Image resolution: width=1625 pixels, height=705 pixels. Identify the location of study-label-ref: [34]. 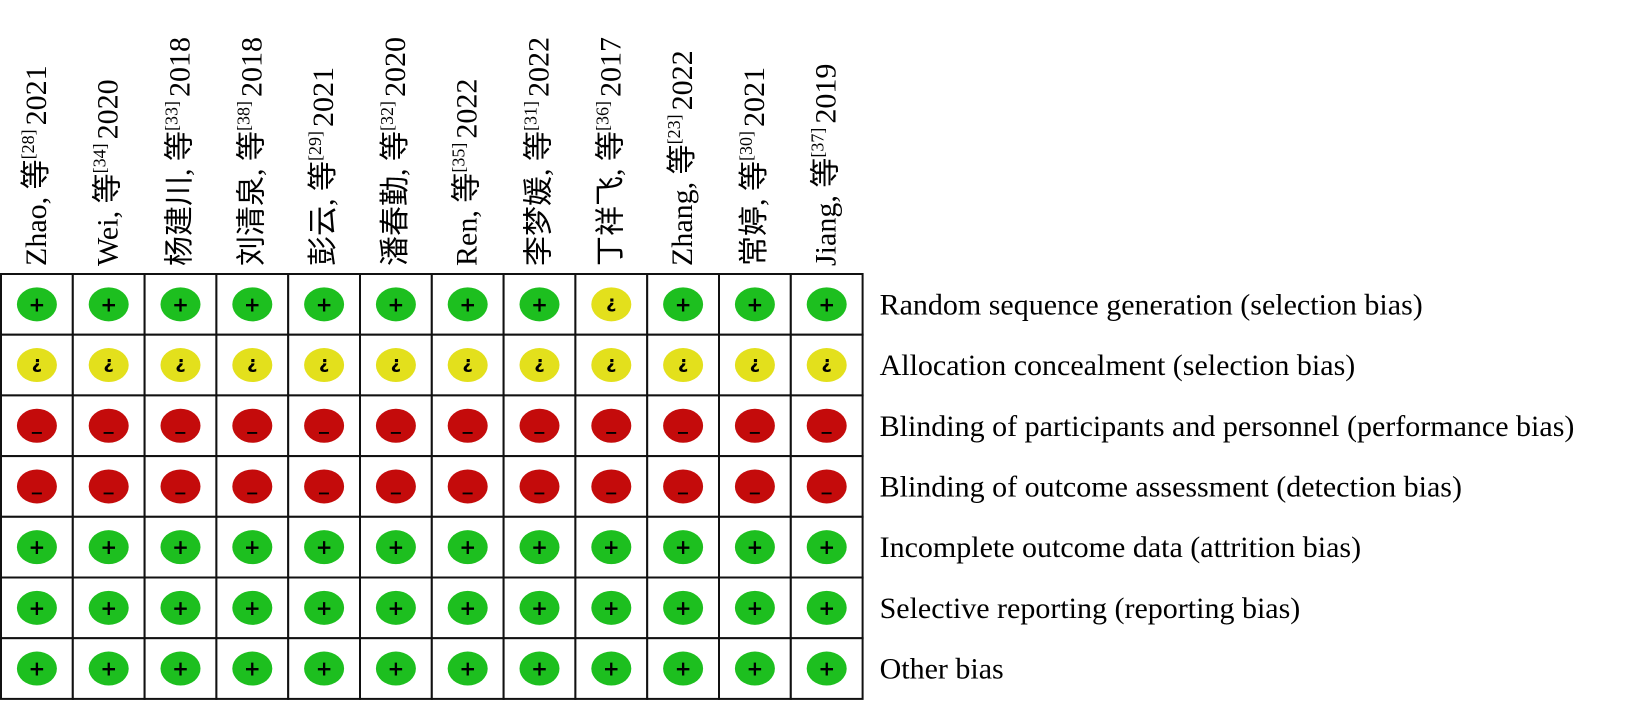
(100, 158).